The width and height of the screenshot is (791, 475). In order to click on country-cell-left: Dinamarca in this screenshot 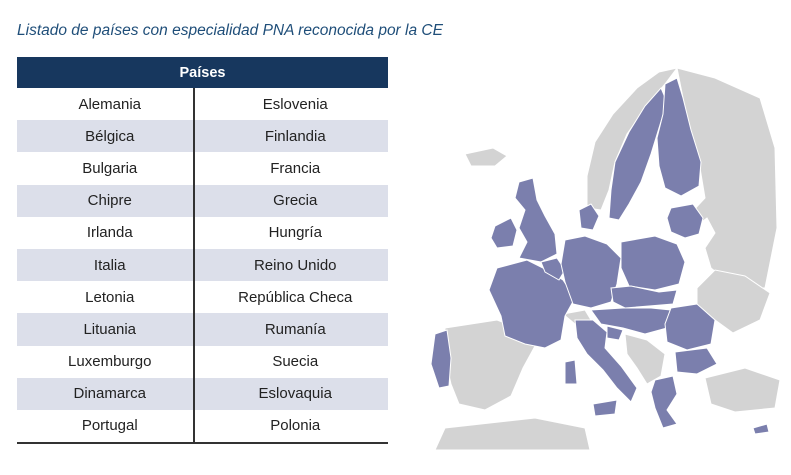, I will do `click(110, 394)`.